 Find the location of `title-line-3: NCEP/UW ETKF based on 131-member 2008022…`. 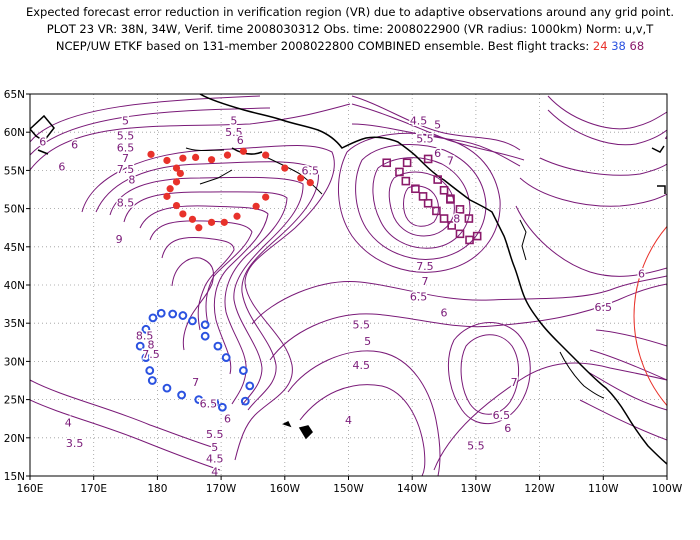

title-line-3: NCEP/UW ETKF based on 131-member 2008022… is located at coordinates (350, 46).